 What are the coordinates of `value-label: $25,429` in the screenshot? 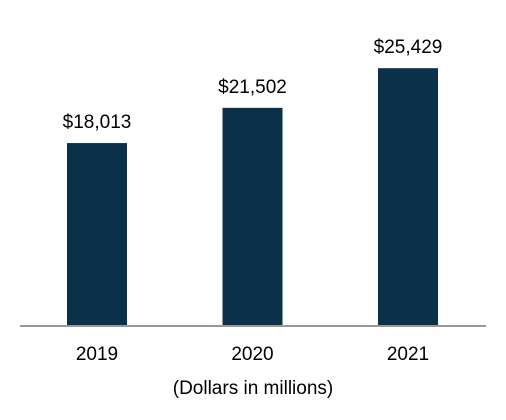 It's located at (408, 47).